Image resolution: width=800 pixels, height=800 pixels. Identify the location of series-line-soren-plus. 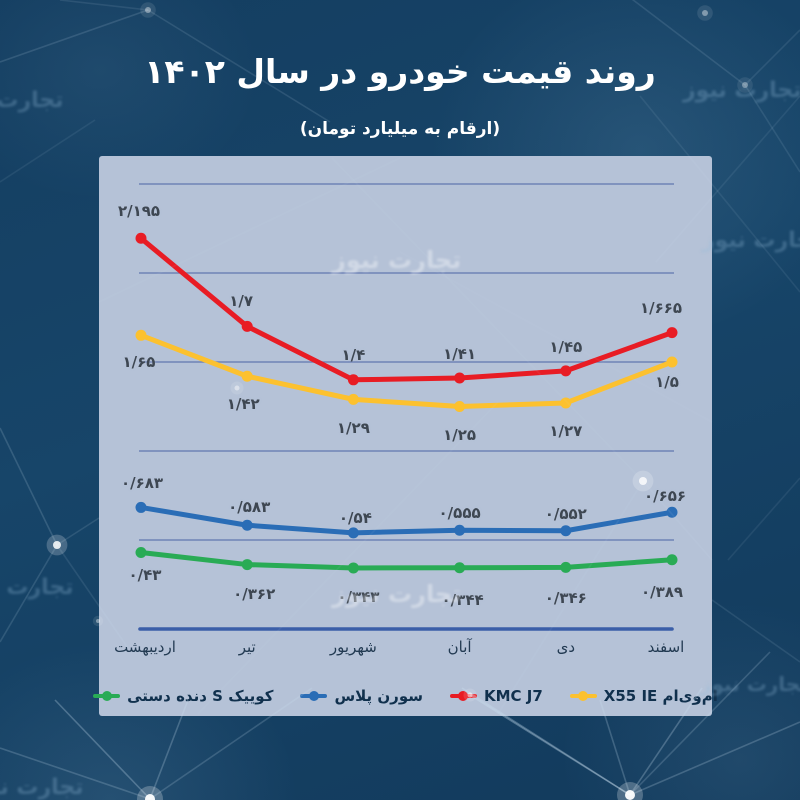
(406, 520).